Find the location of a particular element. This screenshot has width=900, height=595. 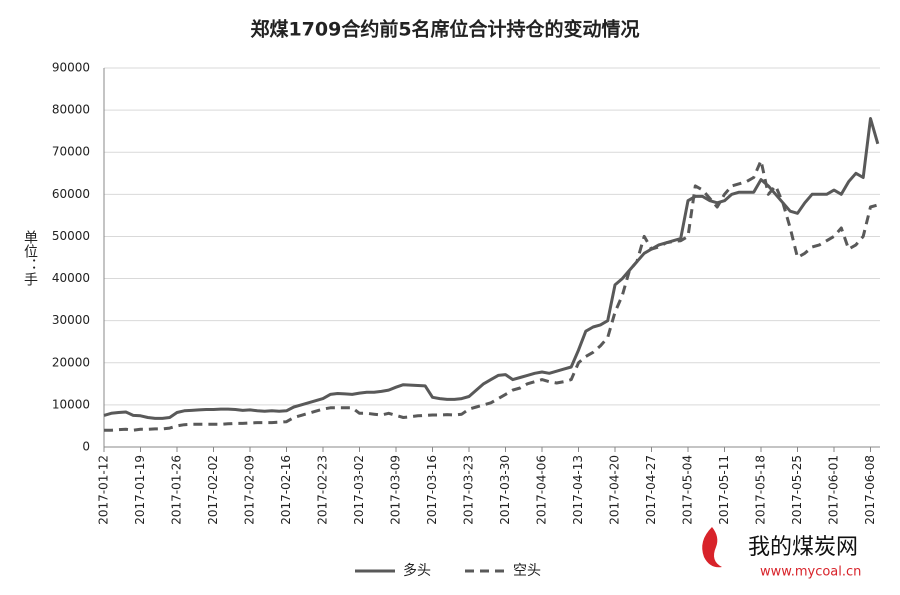

watermark-name: 我的煤炭网 is located at coordinates (803, 547).